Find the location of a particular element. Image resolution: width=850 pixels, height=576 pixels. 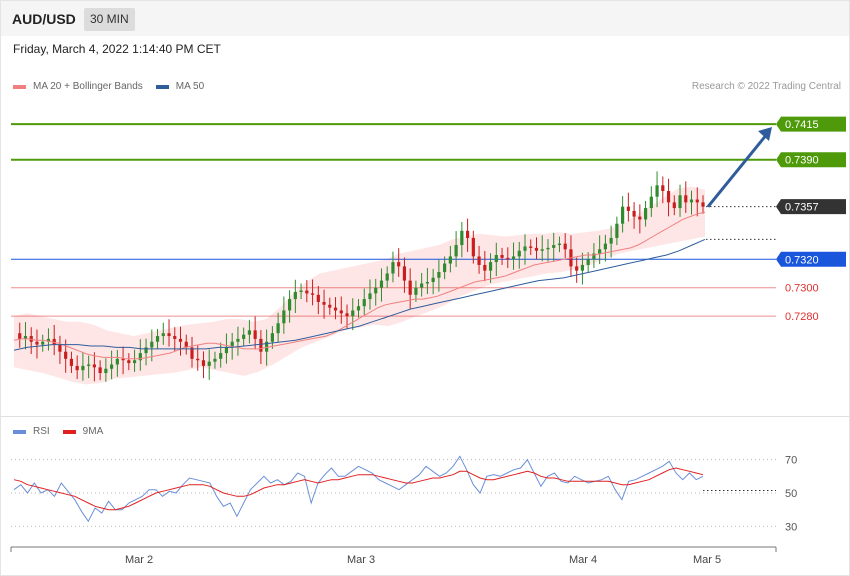

level-label-5: 0.7280 is located at coordinates (802, 317).